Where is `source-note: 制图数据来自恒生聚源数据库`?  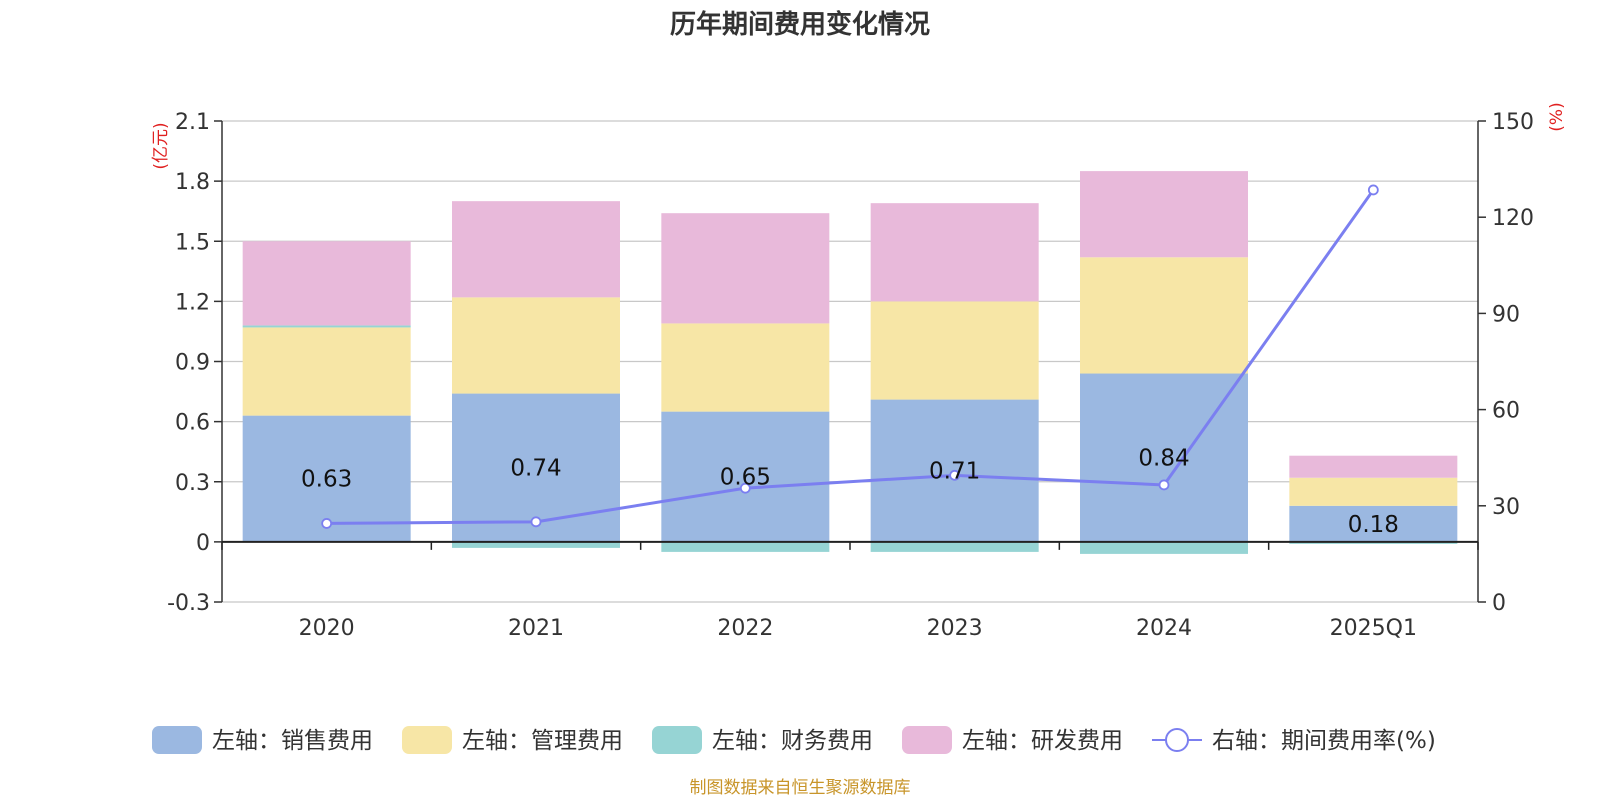
source-note: 制图数据来自恒生聚源数据库 is located at coordinates (800, 788).